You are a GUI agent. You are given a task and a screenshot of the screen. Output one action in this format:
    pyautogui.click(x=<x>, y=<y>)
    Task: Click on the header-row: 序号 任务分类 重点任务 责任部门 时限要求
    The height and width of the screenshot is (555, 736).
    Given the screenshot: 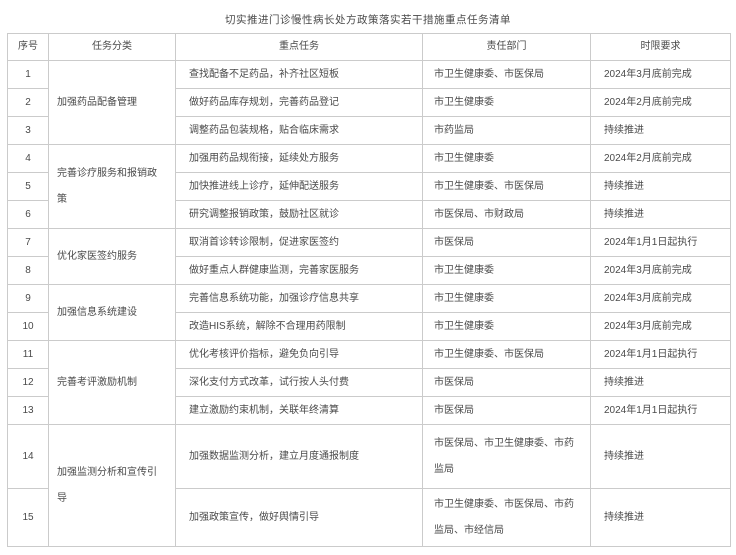 What is the action you would take?
    pyautogui.click(x=369, y=47)
    